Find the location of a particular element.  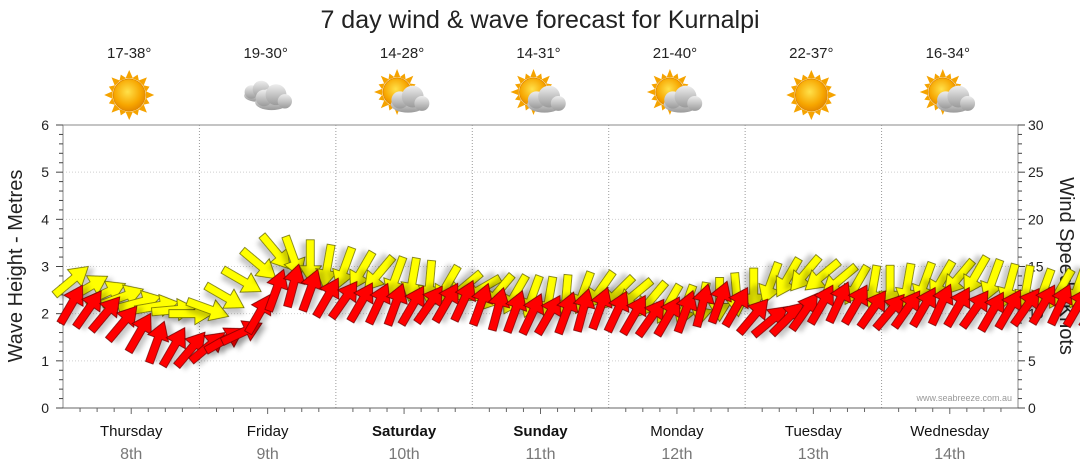

chart-title: 7 day wind & wave forecast for Kurnalpi is located at coordinates (539, 20).